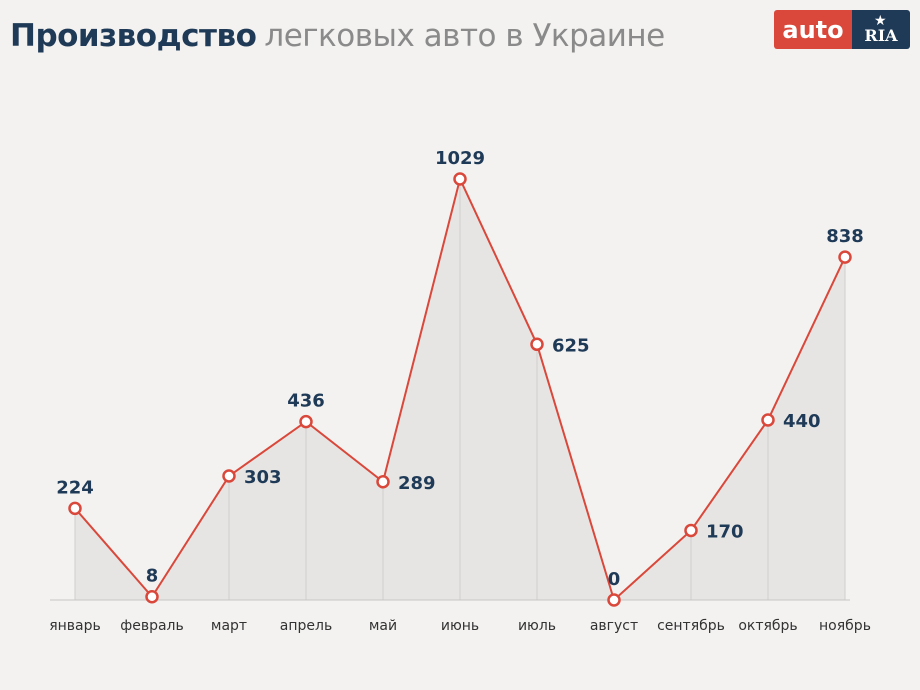 This screenshot has height=690, width=920. I want to click on data-label: 170, so click(725, 531).